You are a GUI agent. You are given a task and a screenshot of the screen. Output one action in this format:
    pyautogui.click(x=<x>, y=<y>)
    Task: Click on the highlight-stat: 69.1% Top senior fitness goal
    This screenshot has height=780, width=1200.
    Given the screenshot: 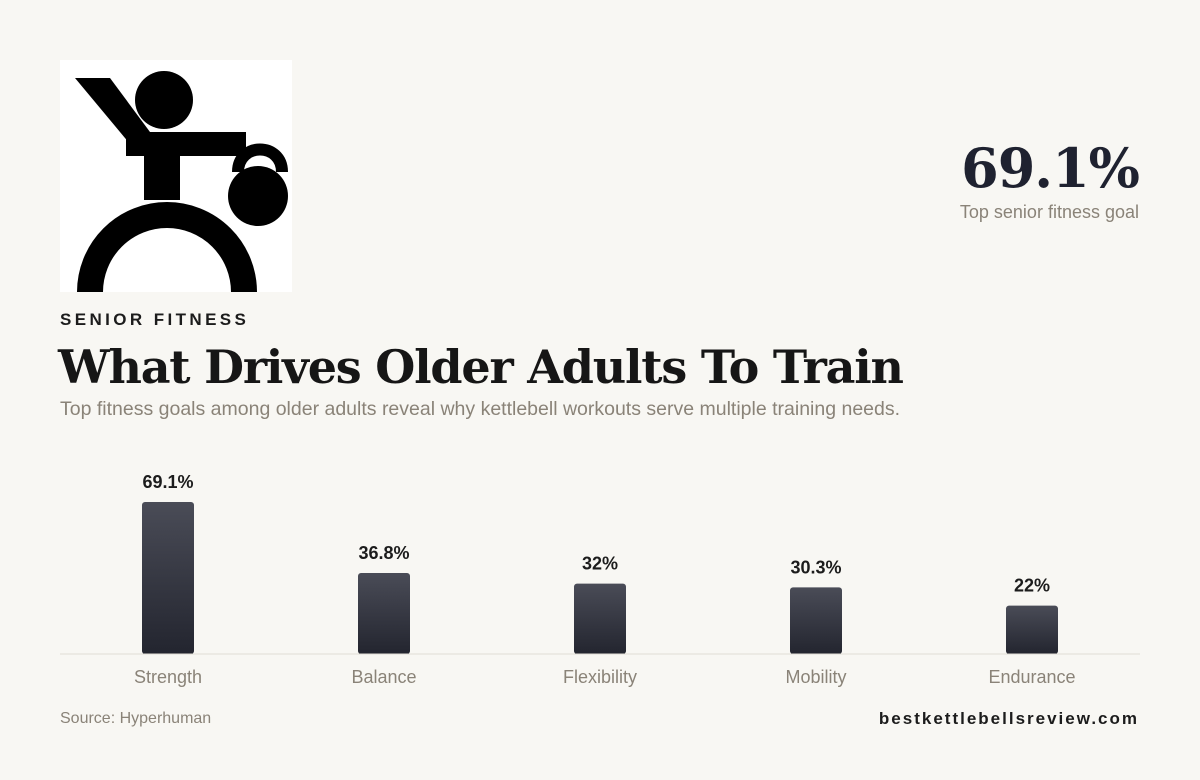 What is the action you would take?
    pyautogui.click(x=1049, y=179)
    